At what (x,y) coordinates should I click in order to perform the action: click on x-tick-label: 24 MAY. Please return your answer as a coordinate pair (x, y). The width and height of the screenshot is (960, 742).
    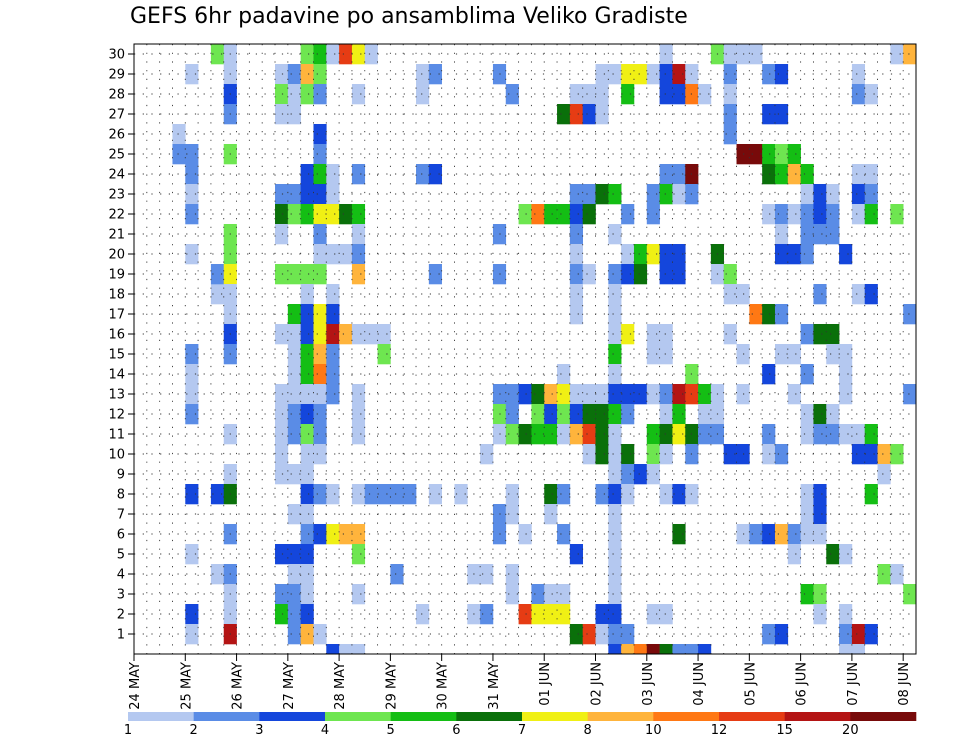
    Looking at the image, I should click on (135, 686).